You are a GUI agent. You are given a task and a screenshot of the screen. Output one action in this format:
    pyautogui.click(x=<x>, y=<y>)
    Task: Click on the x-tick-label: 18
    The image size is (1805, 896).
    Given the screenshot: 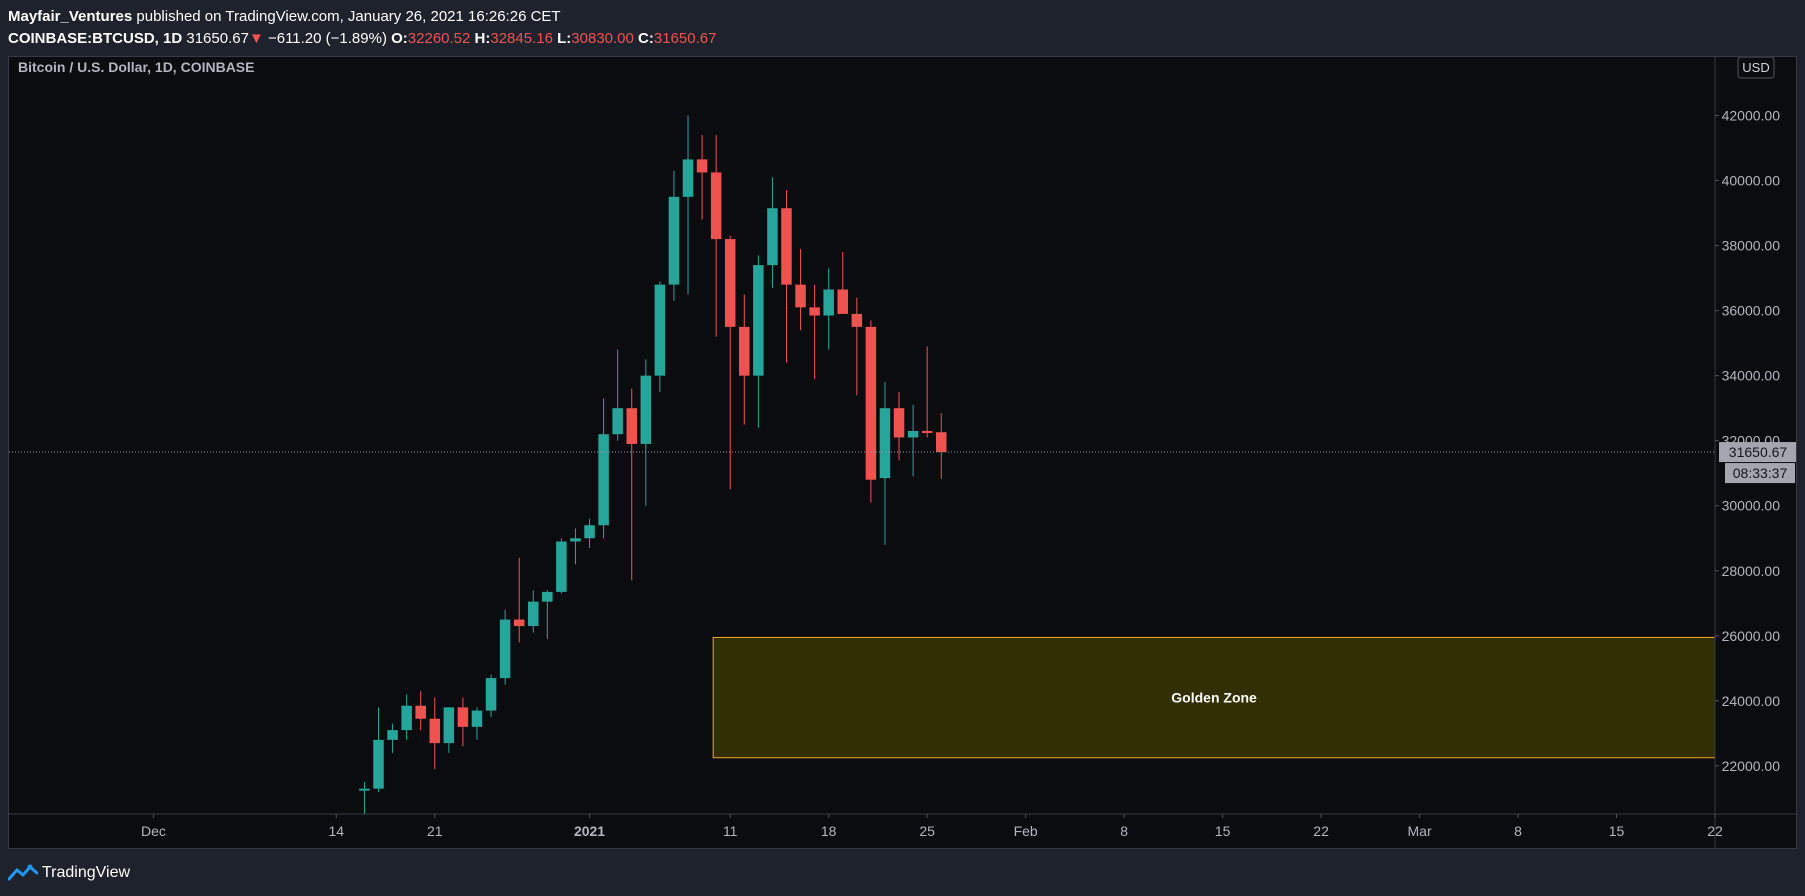 What is the action you would take?
    pyautogui.click(x=829, y=831)
    